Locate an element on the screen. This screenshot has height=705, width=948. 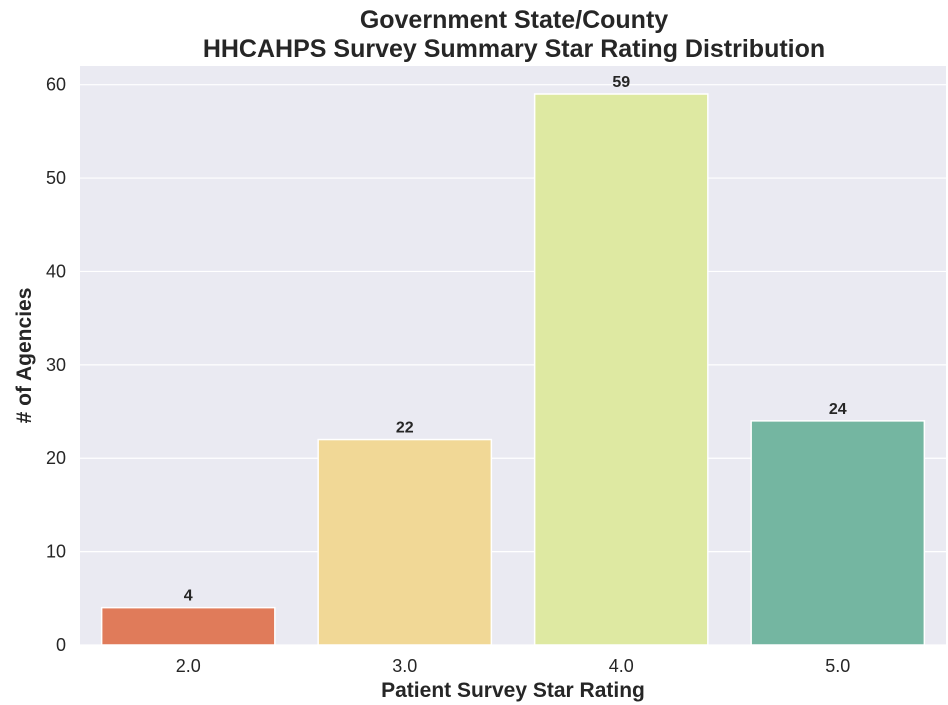
x-axis-ticks: 2.0 3.0 4.0 5.0 is located at coordinates (513, 666).